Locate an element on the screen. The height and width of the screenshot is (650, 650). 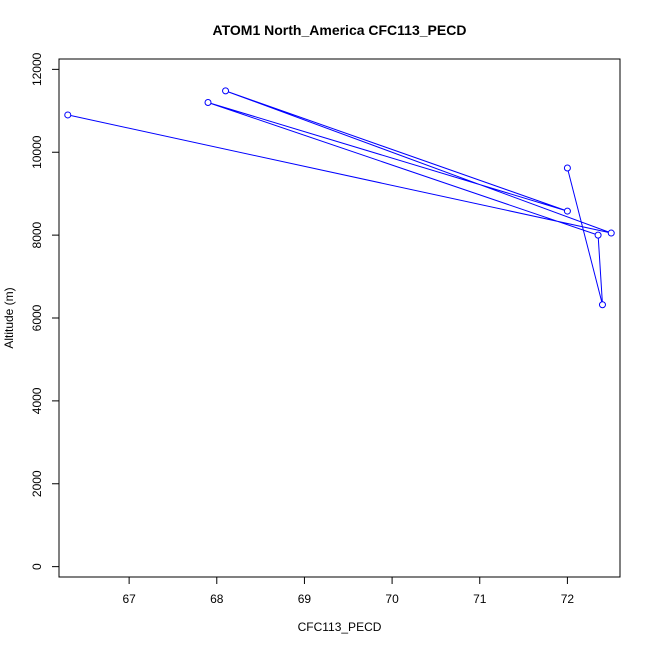
x-axis-label: CFC113_PECD is located at coordinates (340, 627).